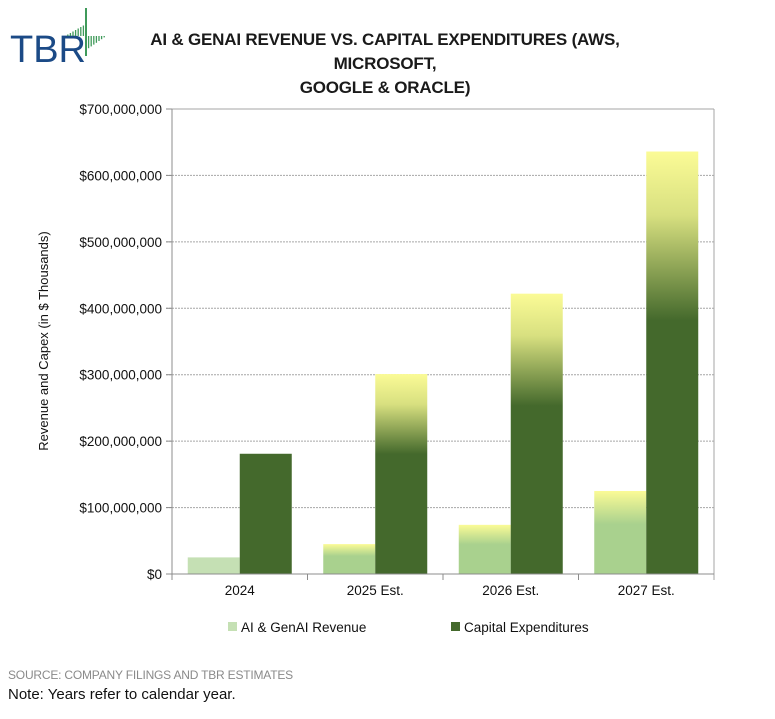  Describe the element at coordinates (484, 549) in the screenshot. I see `bar-revenue-2026` at that location.